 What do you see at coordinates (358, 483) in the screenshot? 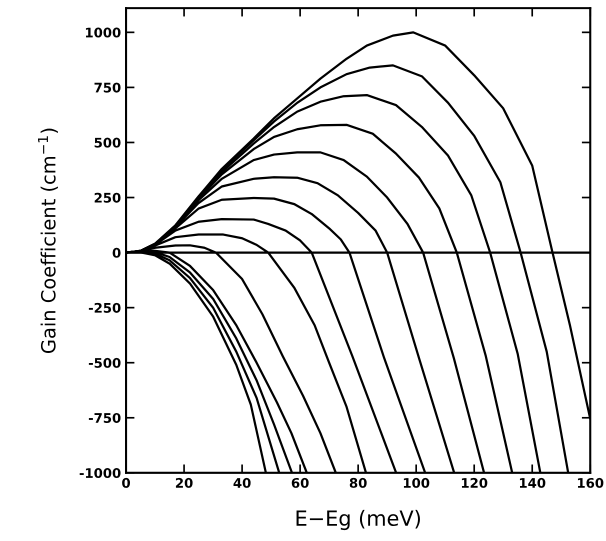
I see `x-tick-label: 80` at bounding box center [358, 483].